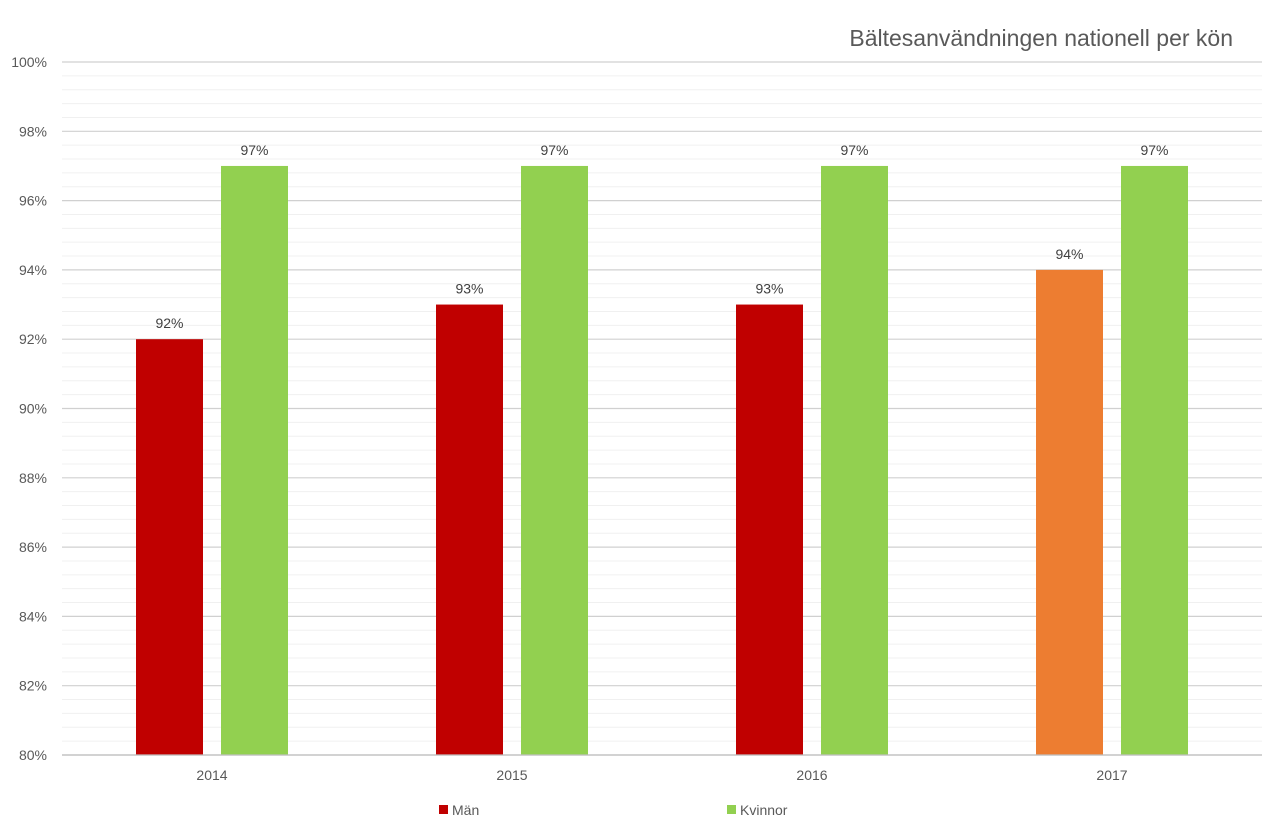  Describe the element at coordinates (29, 62) in the screenshot. I see `y-tick-label: 100%` at that location.